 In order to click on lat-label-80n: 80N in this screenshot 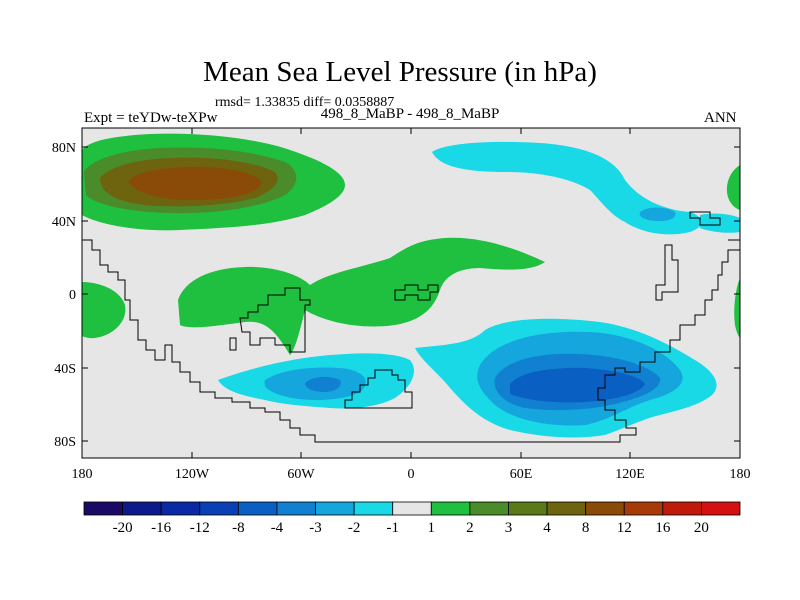, I will do `click(64, 148)`.